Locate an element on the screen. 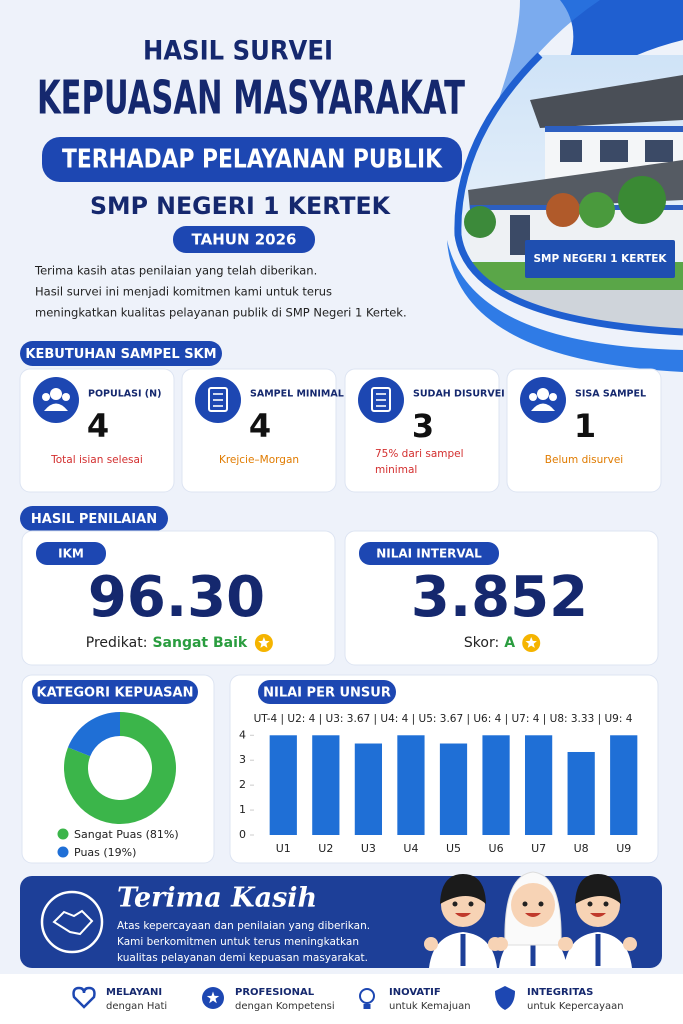 This screenshot has width=683, height=1024. thanks-title: Terima Kasih is located at coordinates (217, 898).